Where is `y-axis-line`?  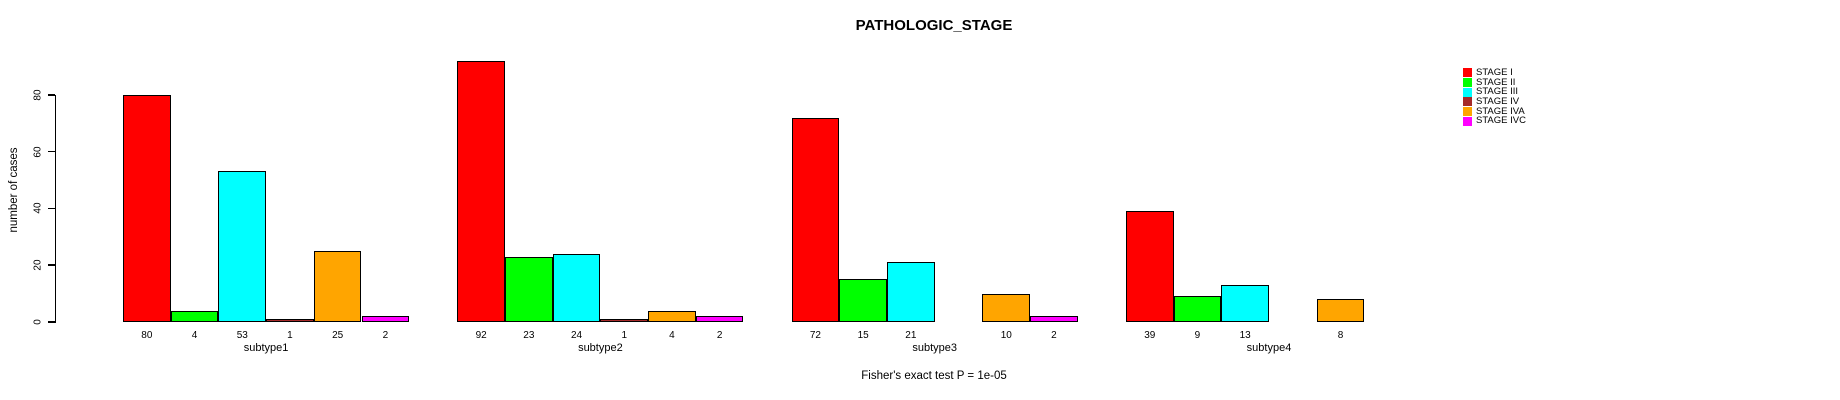 y-axis-line is located at coordinates (55, 208).